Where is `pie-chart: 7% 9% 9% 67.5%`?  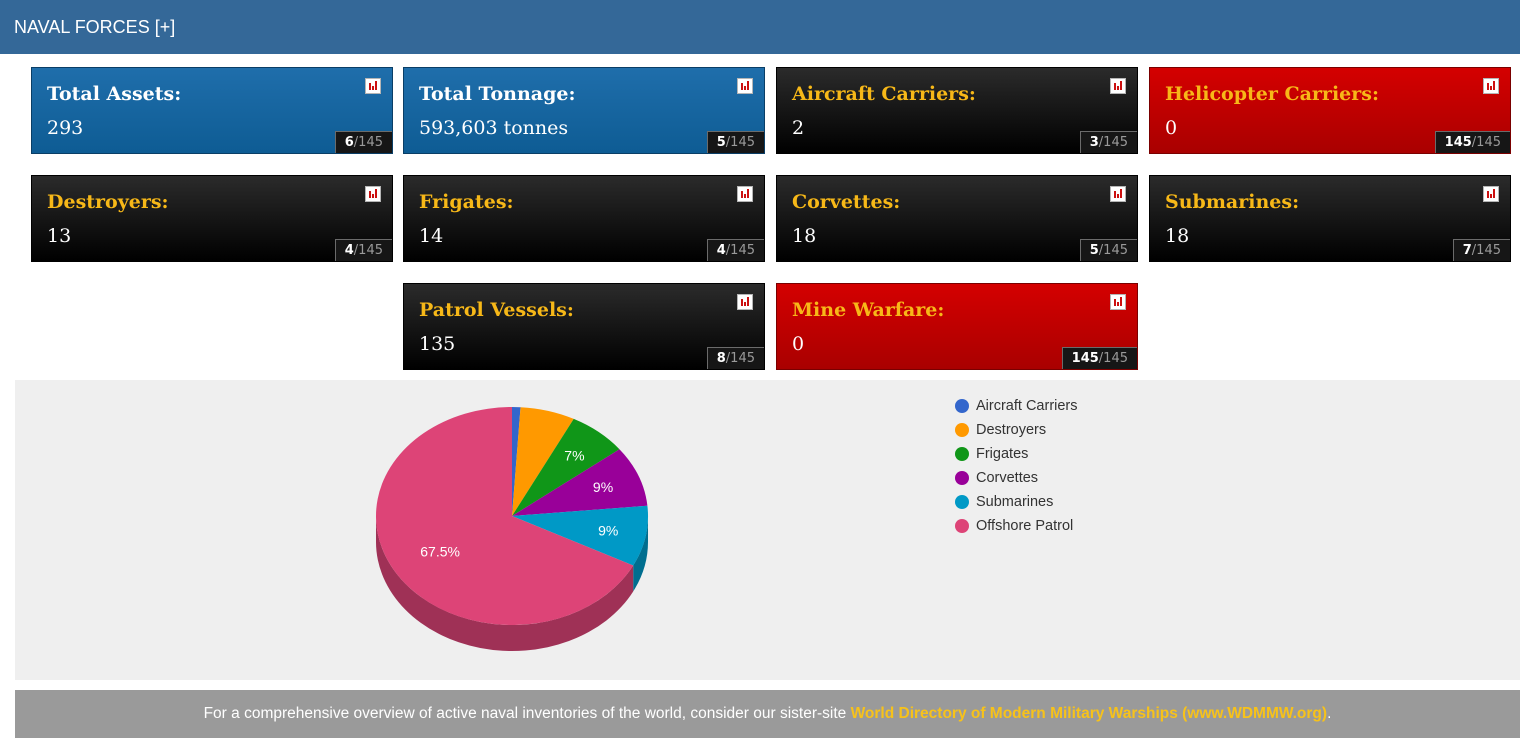 pie-chart: 7% 9% 9% 67.5% is located at coordinates (512, 529).